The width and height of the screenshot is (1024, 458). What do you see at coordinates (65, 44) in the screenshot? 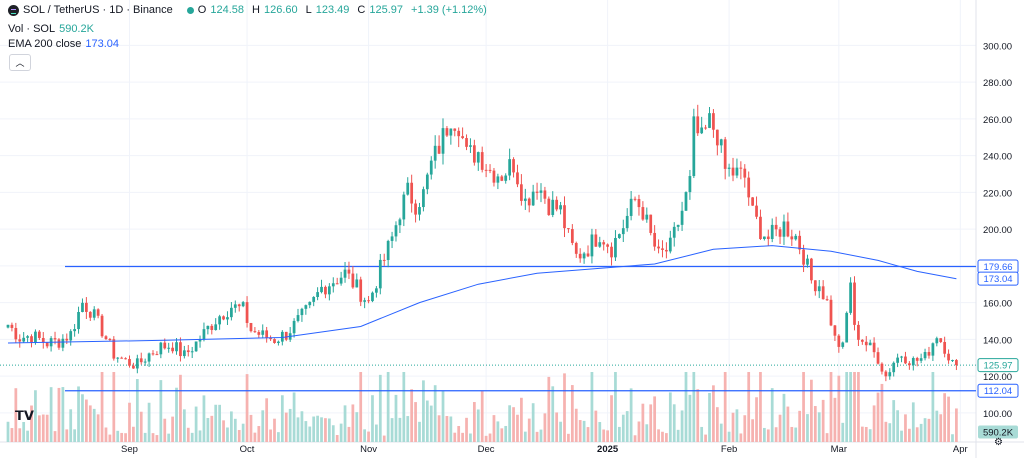
I see `legend-ema-row: EMA 200 close 173.04` at bounding box center [65, 44].